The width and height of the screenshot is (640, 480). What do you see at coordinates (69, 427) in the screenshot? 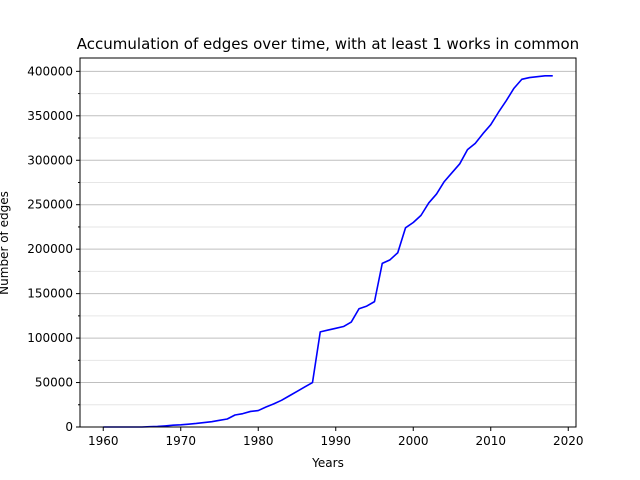
I see `y-tick-label: 0` at bounding box center [69, 427].